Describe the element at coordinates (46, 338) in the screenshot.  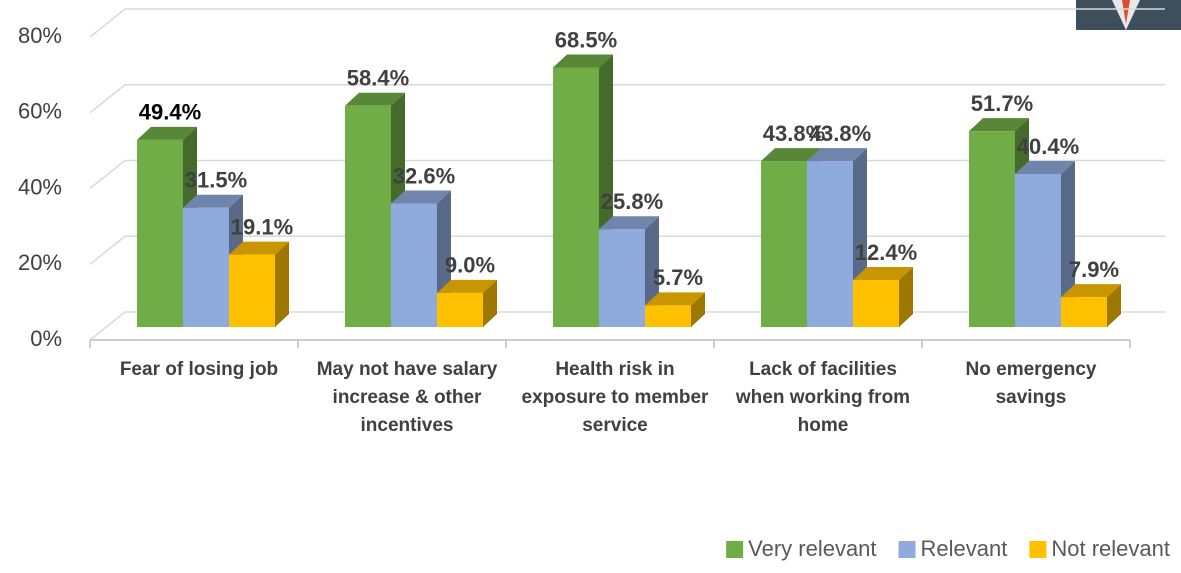
I see `y-tick-label: 0%` at that location.